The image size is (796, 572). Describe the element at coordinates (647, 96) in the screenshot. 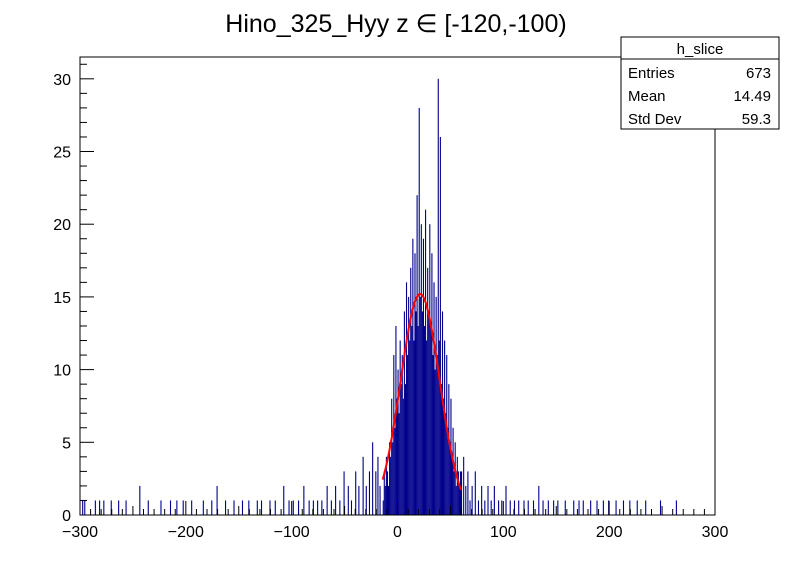

I see `stats-mean-label: Mean` at that location.